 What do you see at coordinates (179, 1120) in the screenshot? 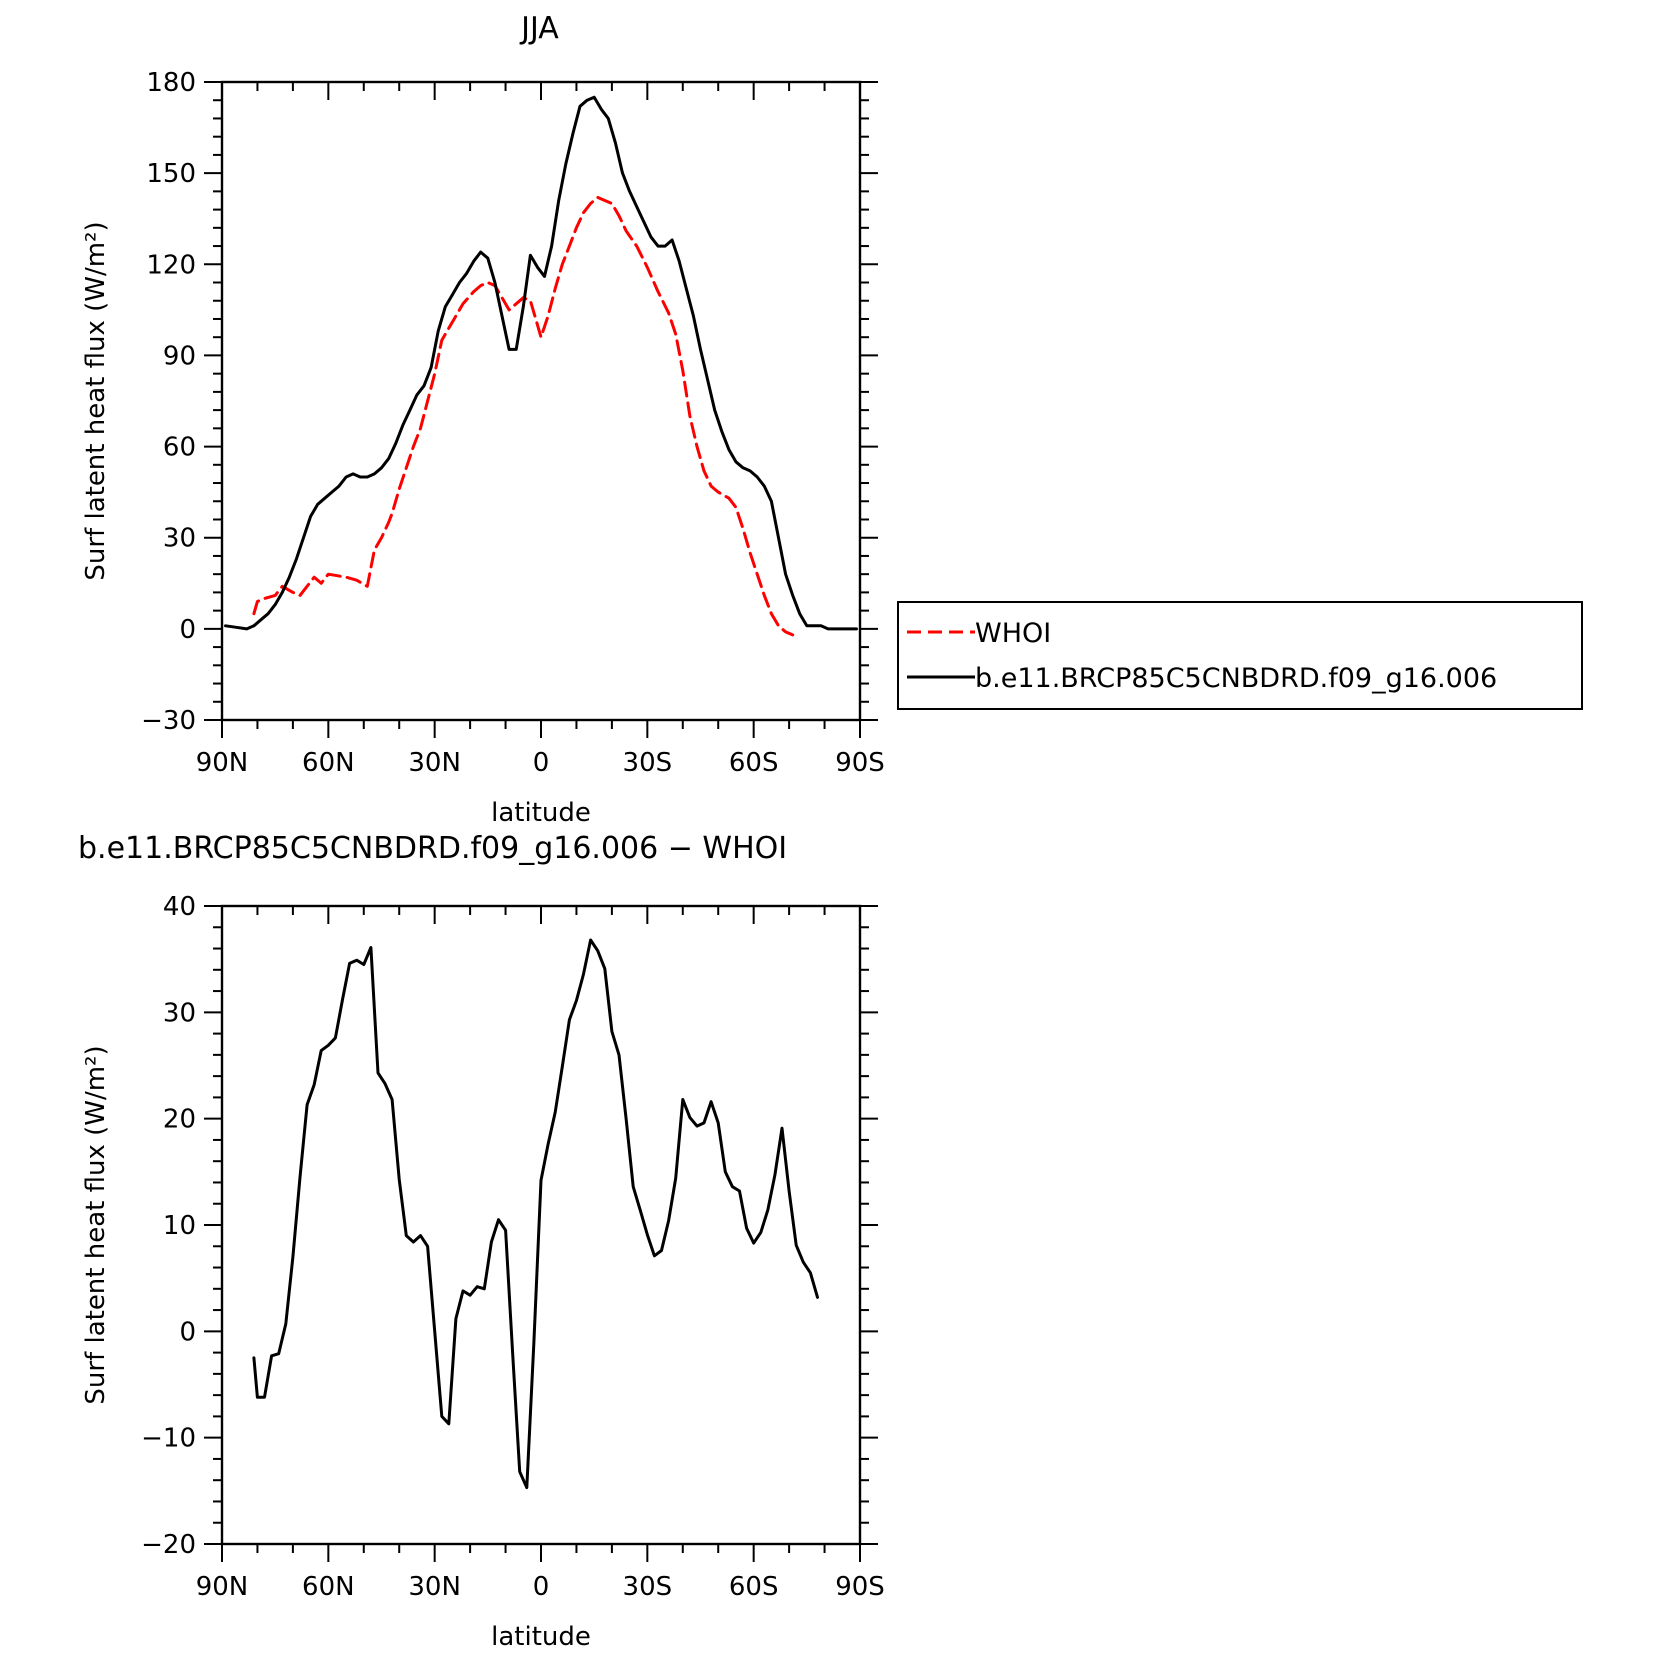
I see `bottom-ytick-label: 20` at bounding box center [179, 1120].